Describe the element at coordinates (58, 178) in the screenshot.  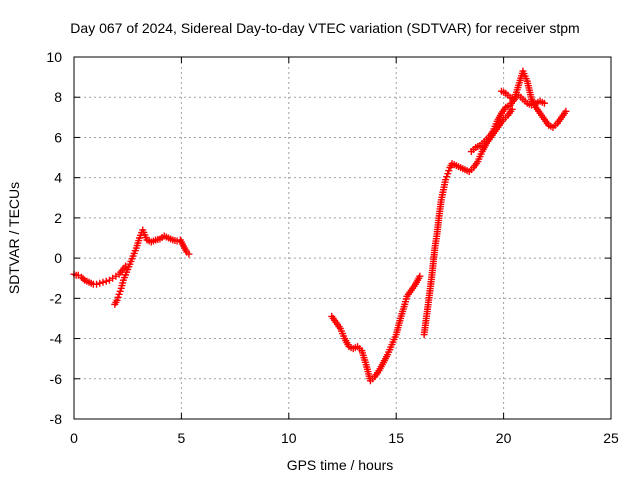
I see `y-tick-label: 4` at that location.